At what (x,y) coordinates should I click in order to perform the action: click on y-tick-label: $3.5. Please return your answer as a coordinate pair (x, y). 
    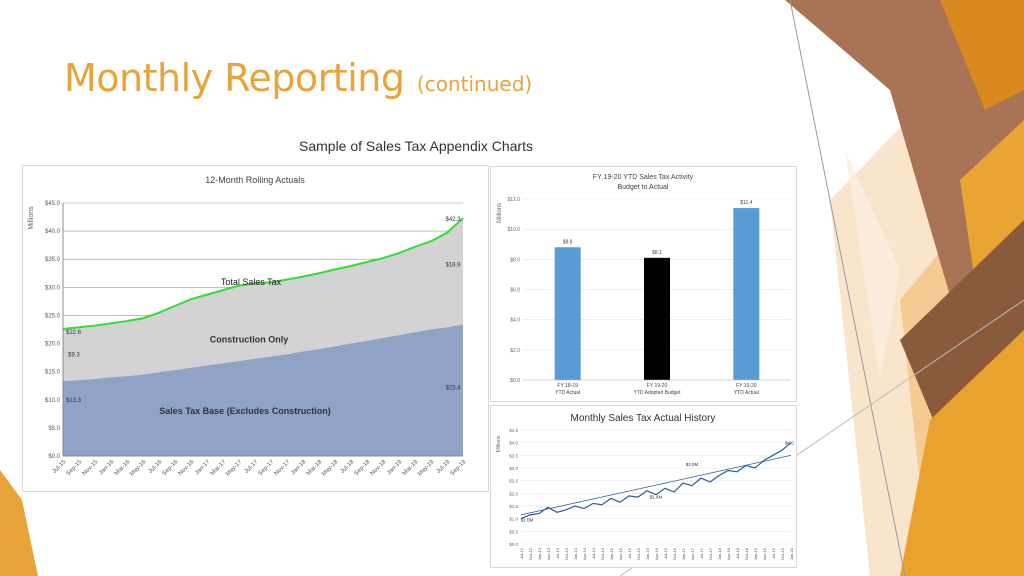
    Looking at the image, I should click on (513, 455).